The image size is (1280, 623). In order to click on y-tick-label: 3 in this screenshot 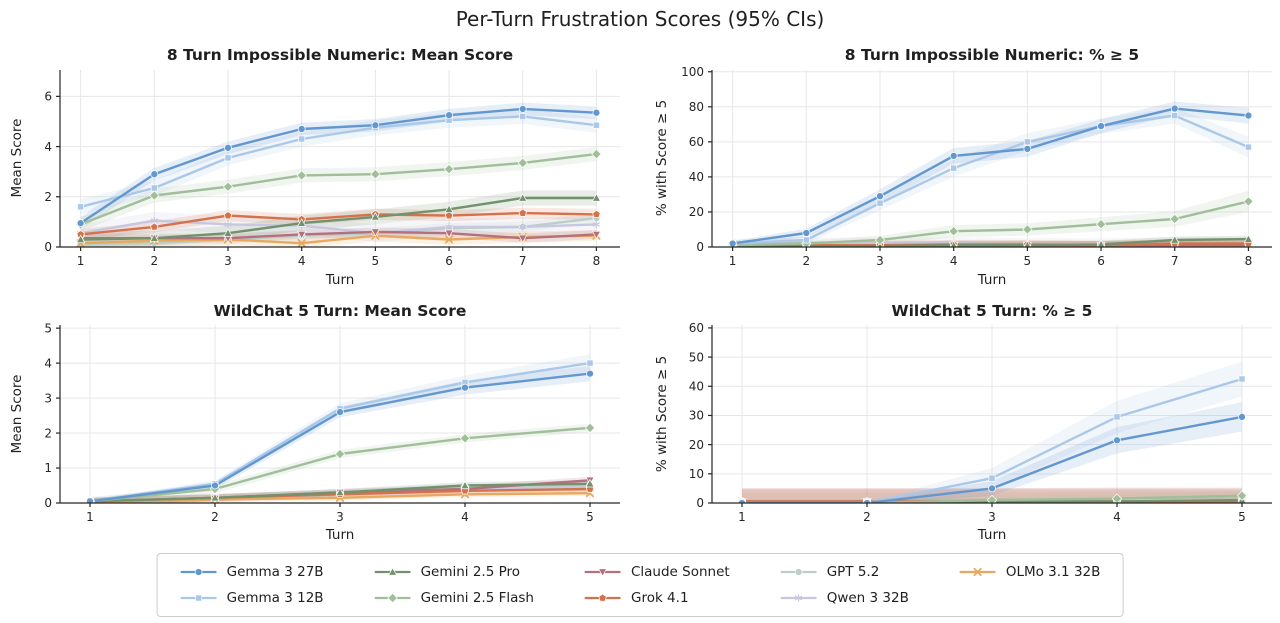, I will do `click(48, 398)`.